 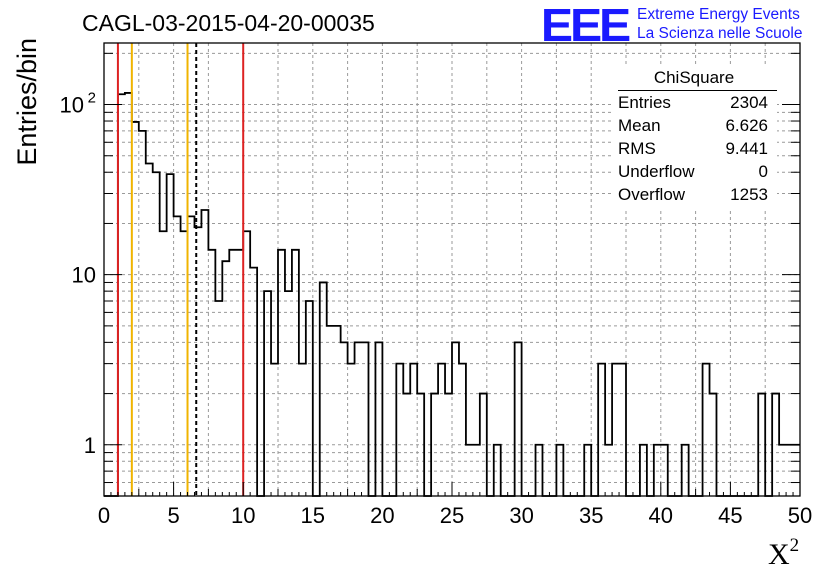 What do you see at coordinates (693, 104) in the screenshot?
I see `stats-row-entries: Entries 2304` at bounding box center [693, 104].